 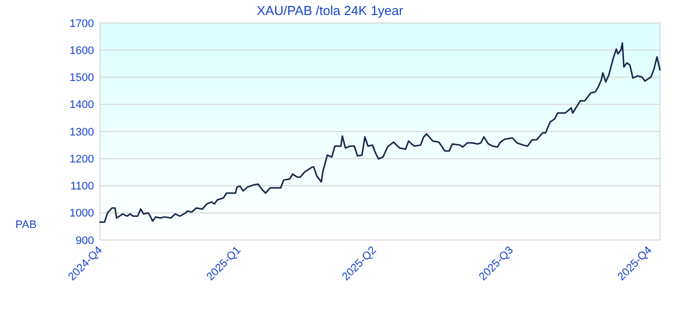 What do you see at coordinates (82, 105) in the screenshot?
I see `y-tick-label: 1400` at bounding box center [82, 105].